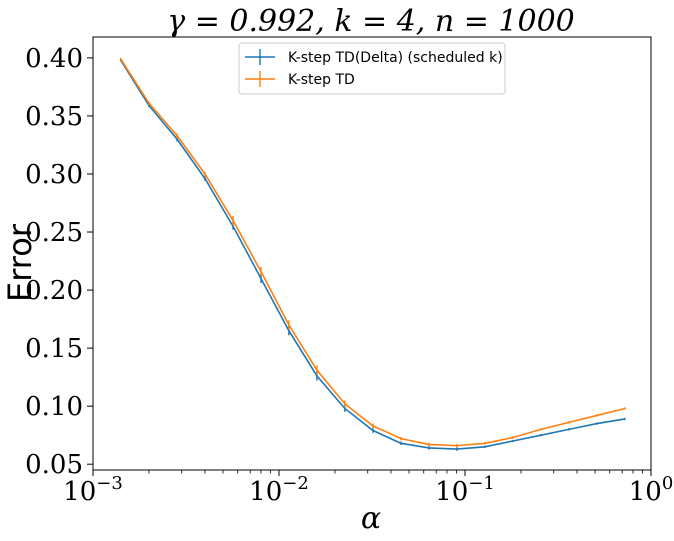  I want to click on y-tick-label-0: 0.05, so click(54, 465).